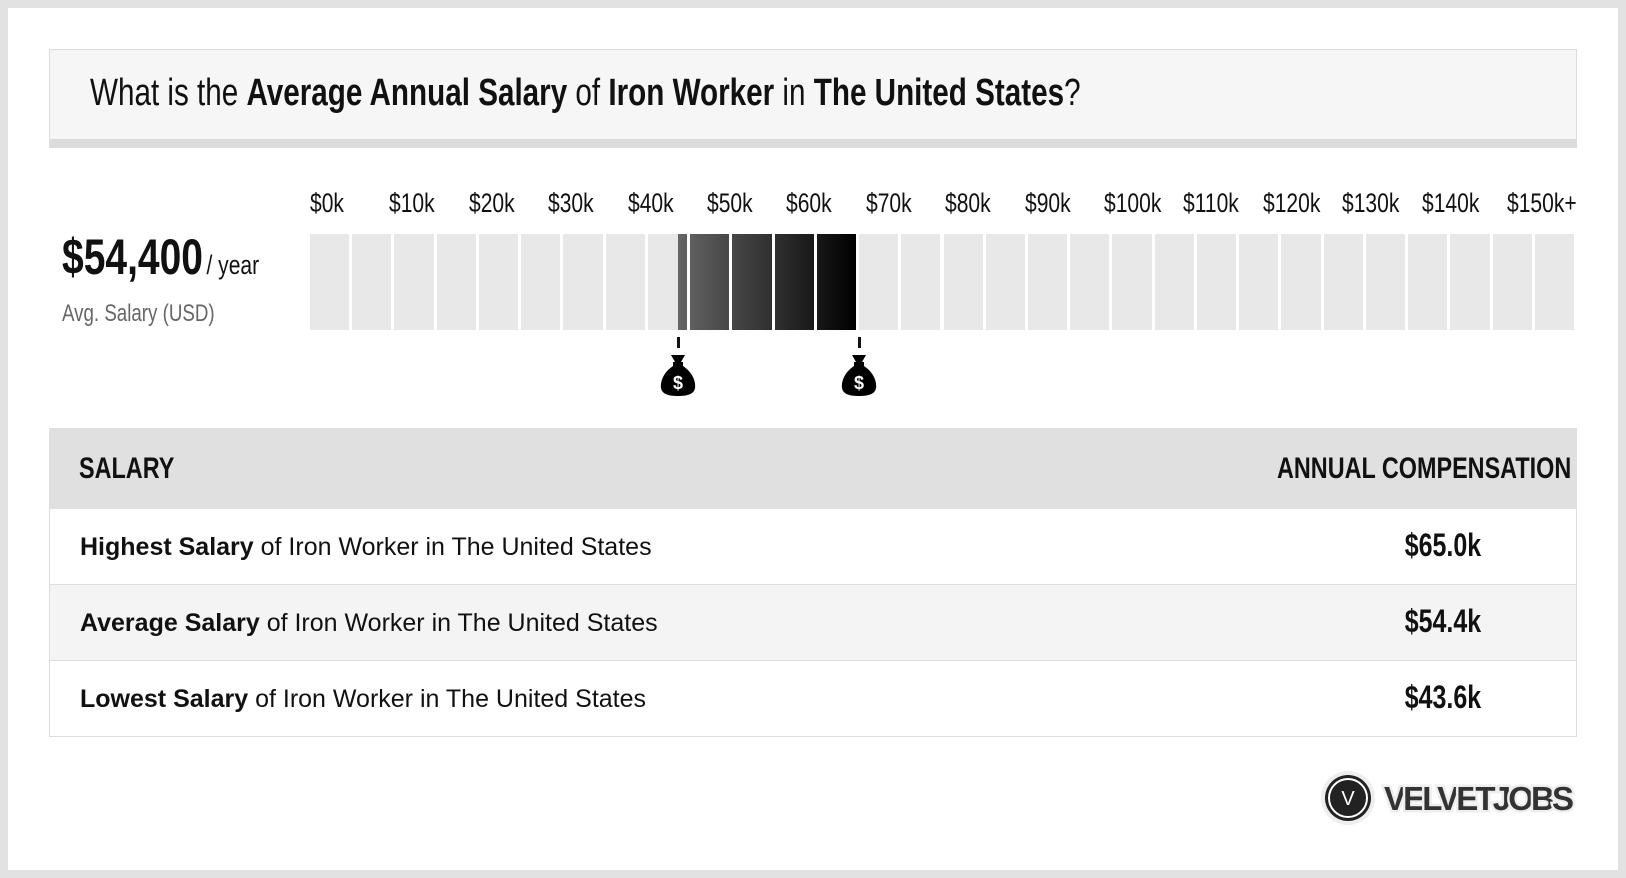 The image size is (1626, 878). What do you see at coordinates (1133, 203) in the screenshot?
I see `tick-label: $100k` at bounding box center [1133, 203].